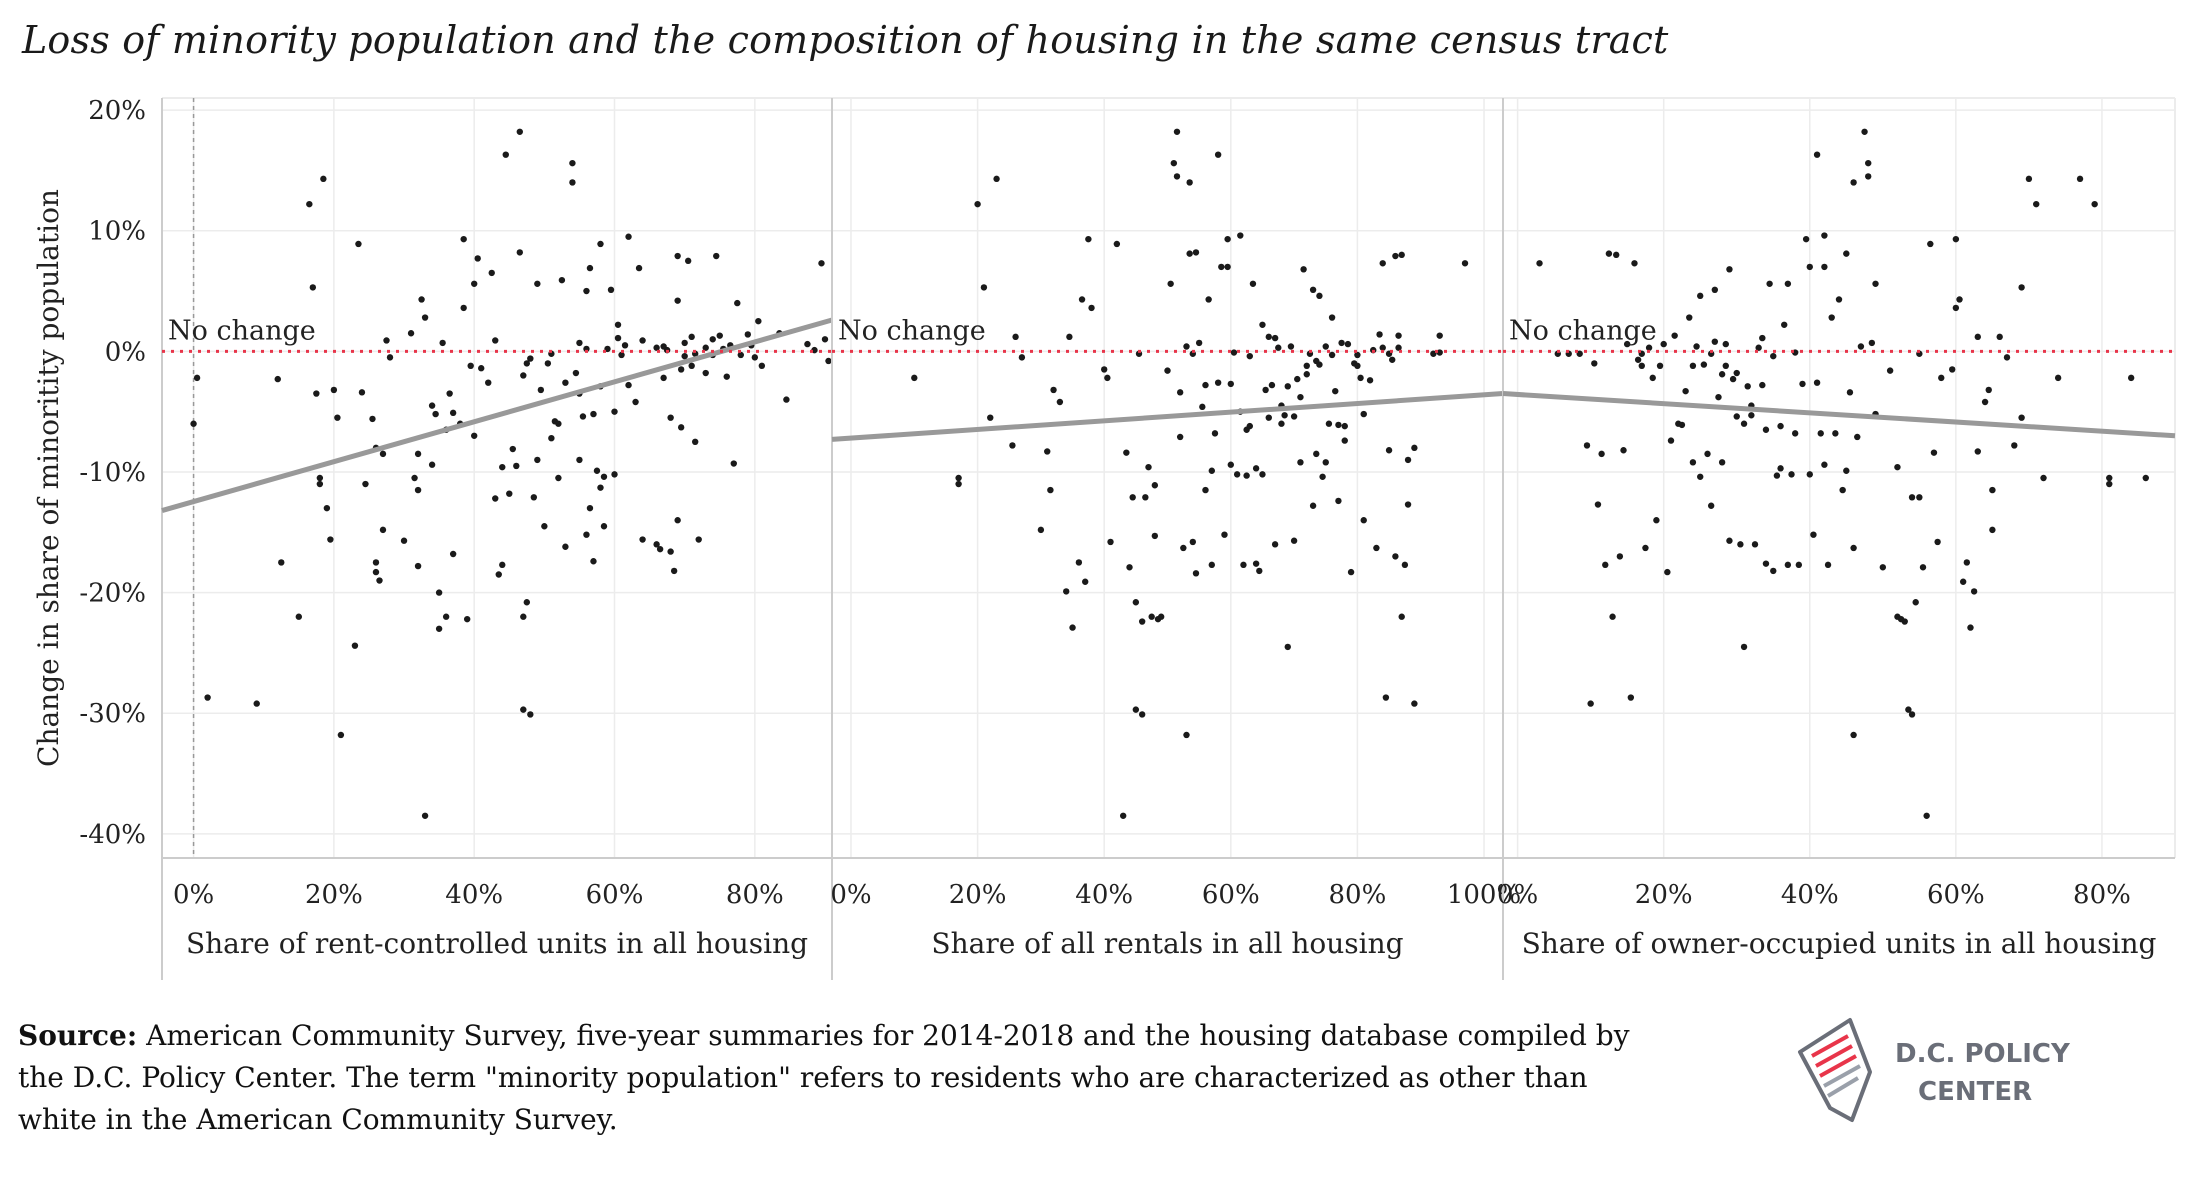  I want to click on x-tick-label: 80%, so click(2102, 895).